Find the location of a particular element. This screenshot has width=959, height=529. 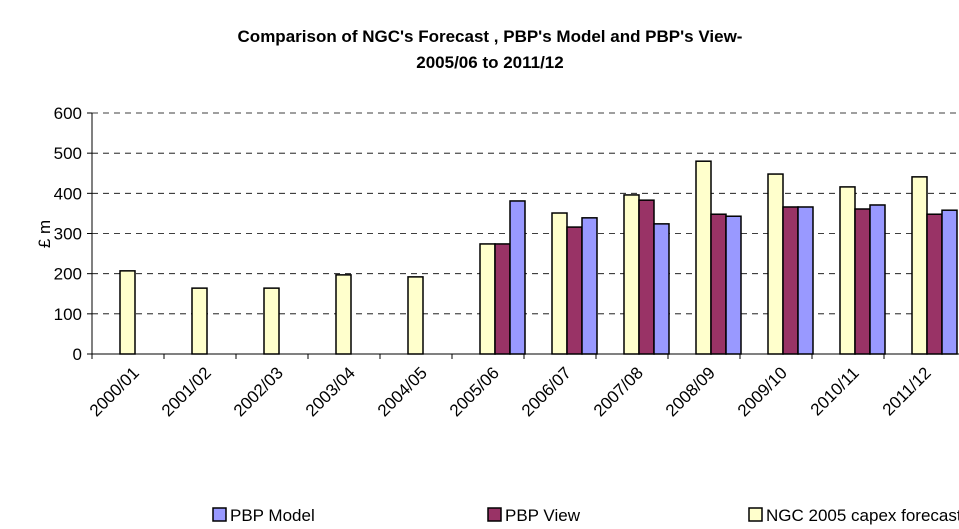

x-tick-label: 2008/09 is located at coordinates (690, 391).